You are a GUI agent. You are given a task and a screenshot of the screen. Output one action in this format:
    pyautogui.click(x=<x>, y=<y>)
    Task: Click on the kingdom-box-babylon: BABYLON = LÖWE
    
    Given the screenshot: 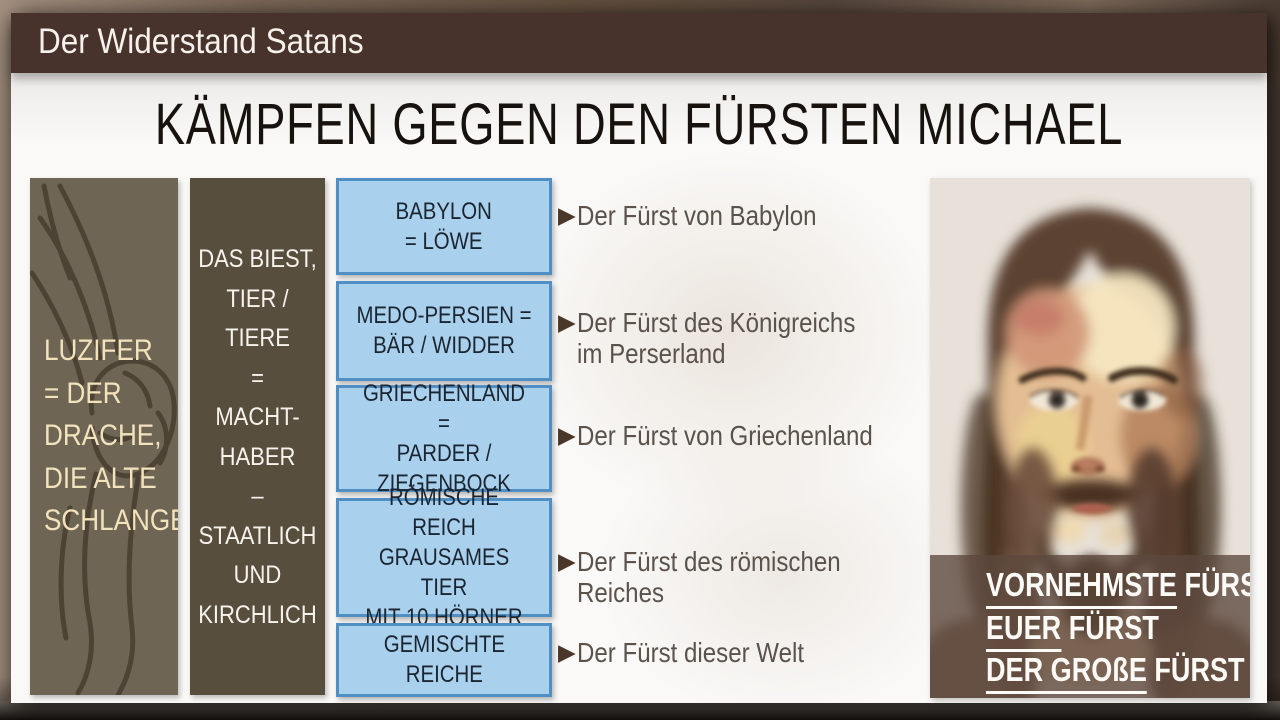 What is the action you would take?
    pyautogui.click(x=444, y=226)
    